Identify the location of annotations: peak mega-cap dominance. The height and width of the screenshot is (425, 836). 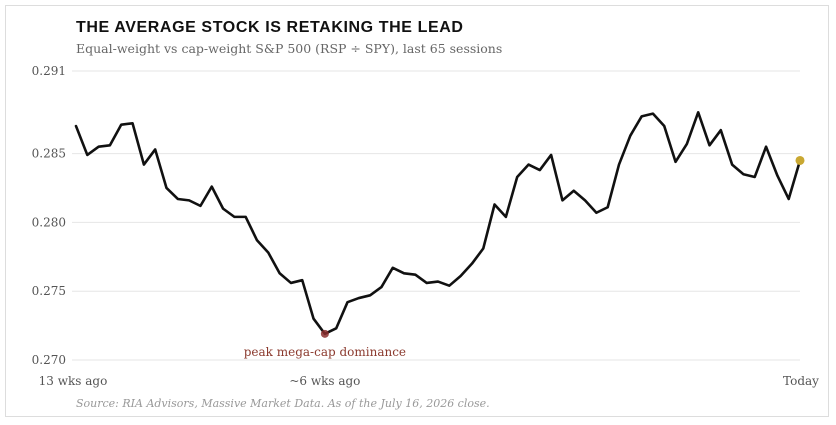
(325, 352).